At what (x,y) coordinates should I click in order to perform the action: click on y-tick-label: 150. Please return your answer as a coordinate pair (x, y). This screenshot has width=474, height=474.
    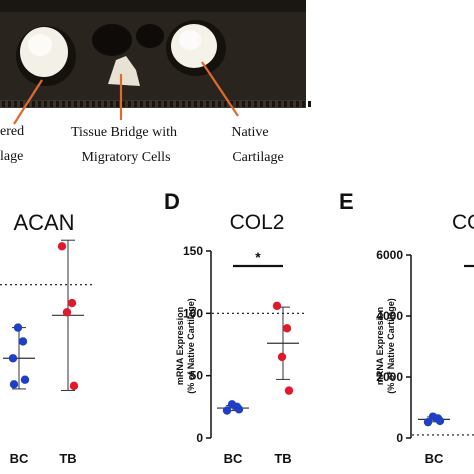
    Looking at the image, I should click on (193, 251).